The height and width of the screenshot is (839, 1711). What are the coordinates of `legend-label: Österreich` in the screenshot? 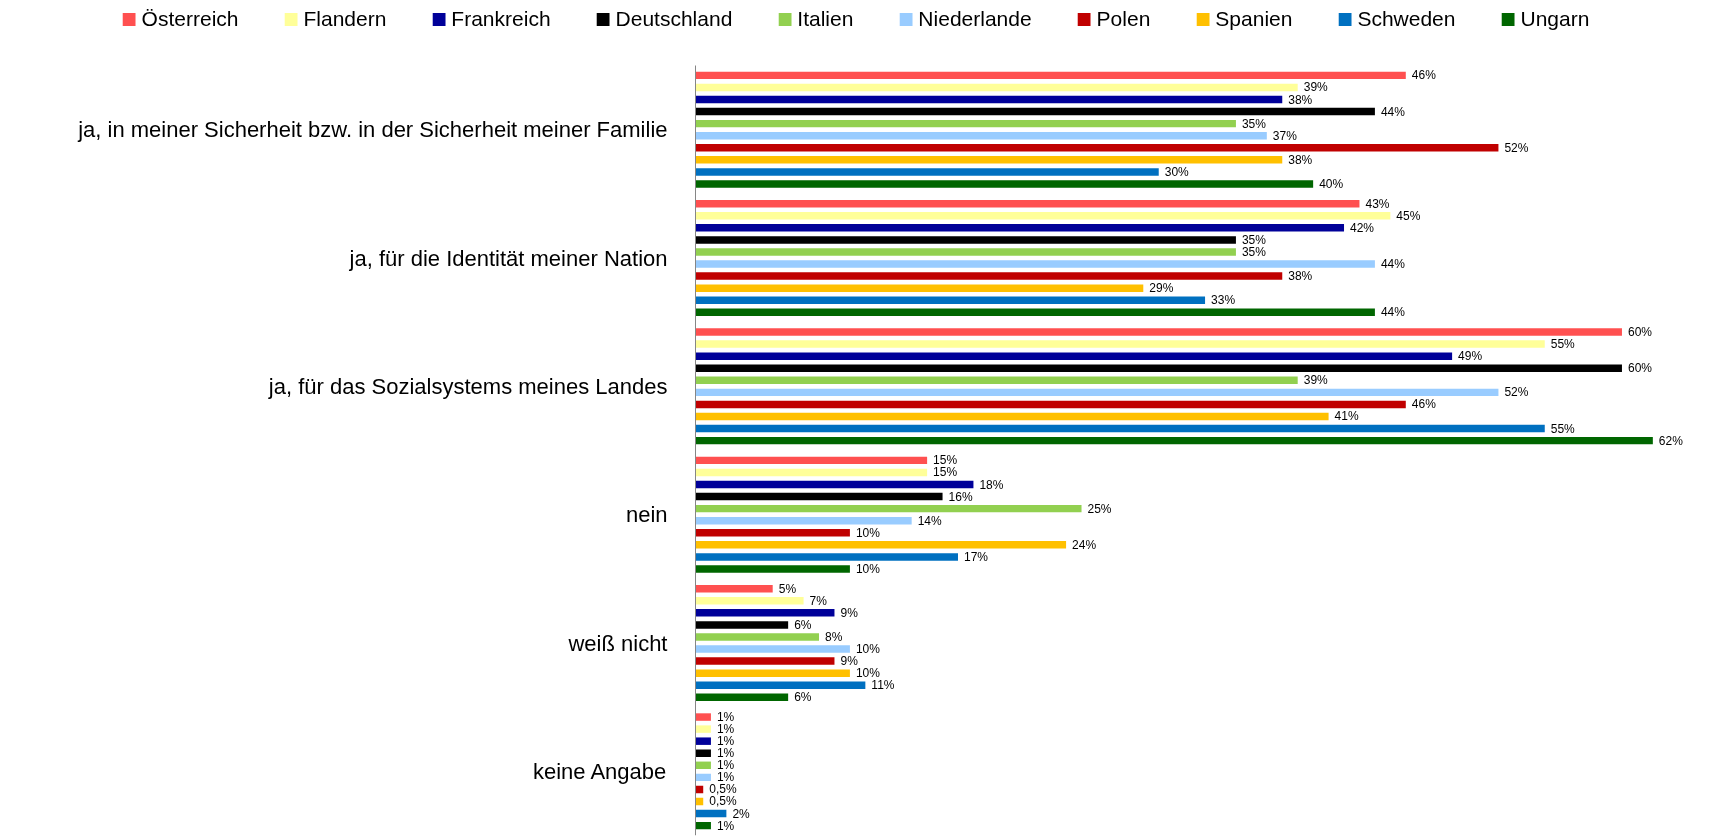 It's located at (190, 19).